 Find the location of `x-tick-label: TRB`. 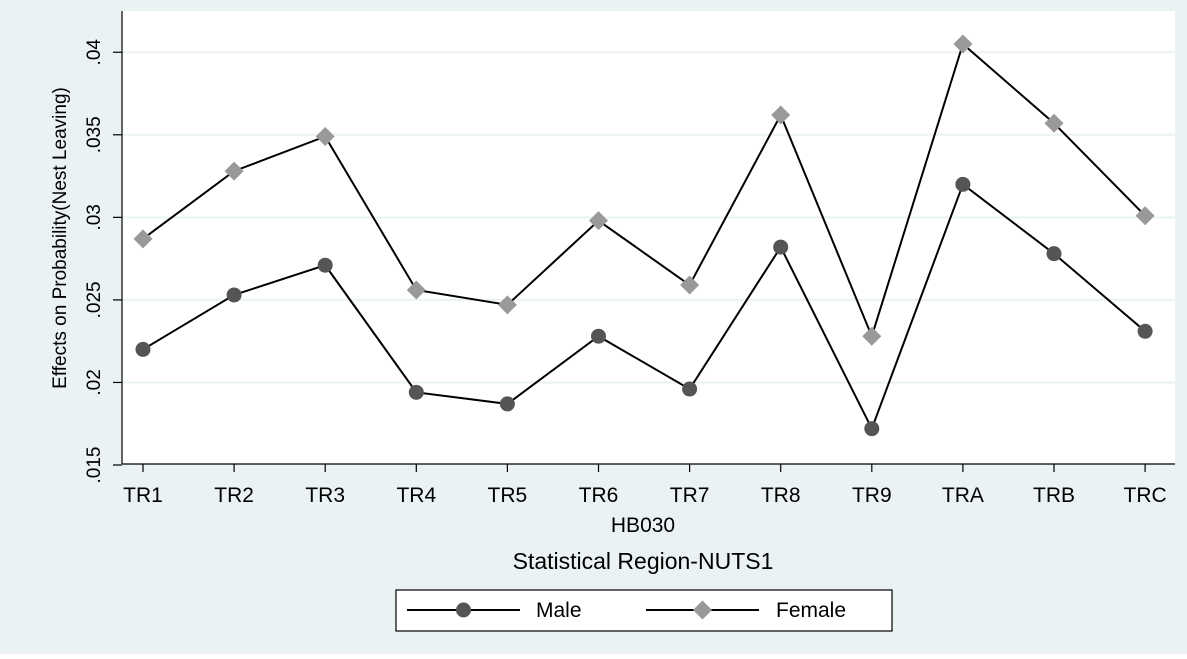

x-tick-label: TRB is located at coordinates (1054, 495).